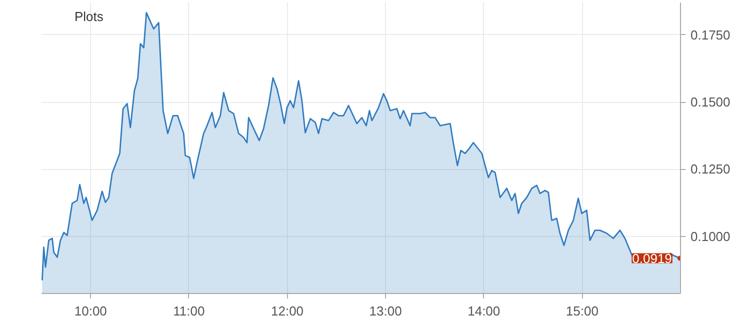  I want to click on x-tick-label: 14:00, so click(484, 311).